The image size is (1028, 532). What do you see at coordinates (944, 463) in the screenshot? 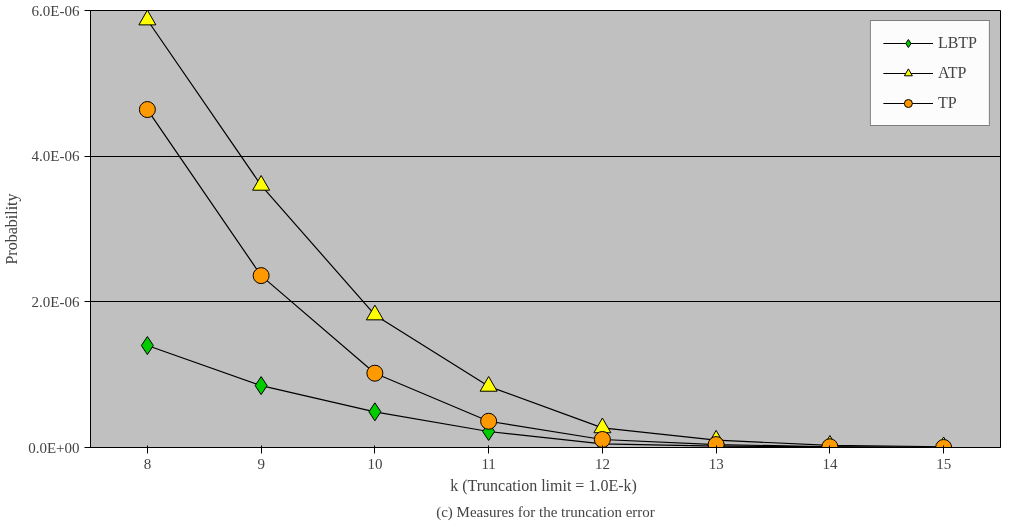
I see `x-tick-label: 15` at bounding box center [944, 463].